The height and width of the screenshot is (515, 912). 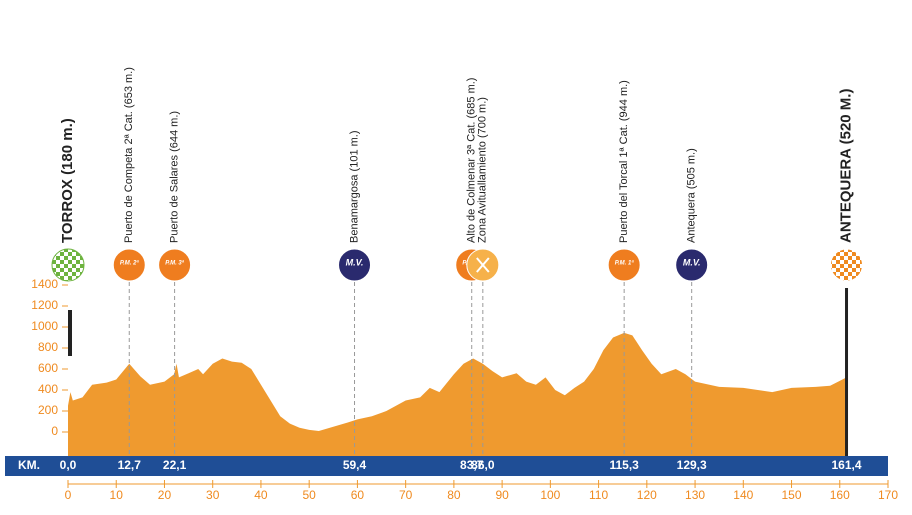 What do you see at coordinates (695, 495) in the screenshot?
I see `x-tick-label: 130` at bounding box center [695, 495].